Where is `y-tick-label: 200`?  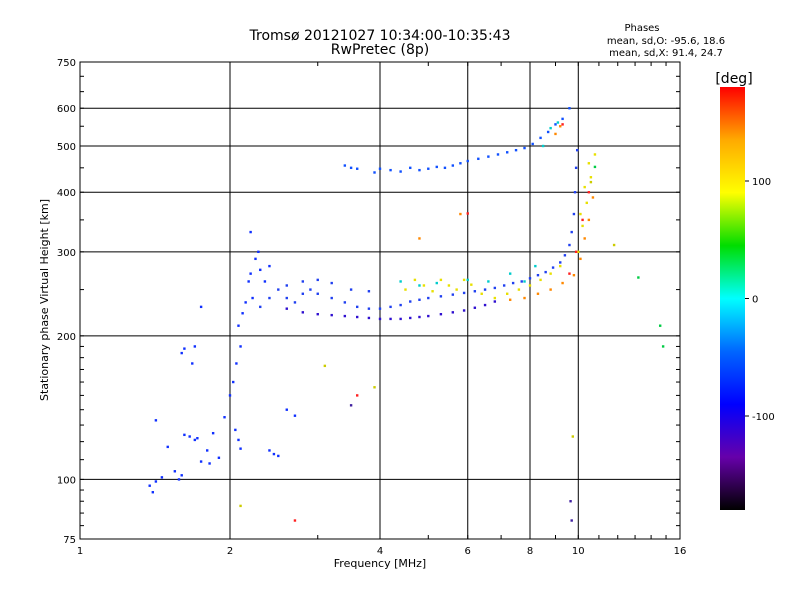 y-tick-label: 200 is located at coordinates (66, 337).